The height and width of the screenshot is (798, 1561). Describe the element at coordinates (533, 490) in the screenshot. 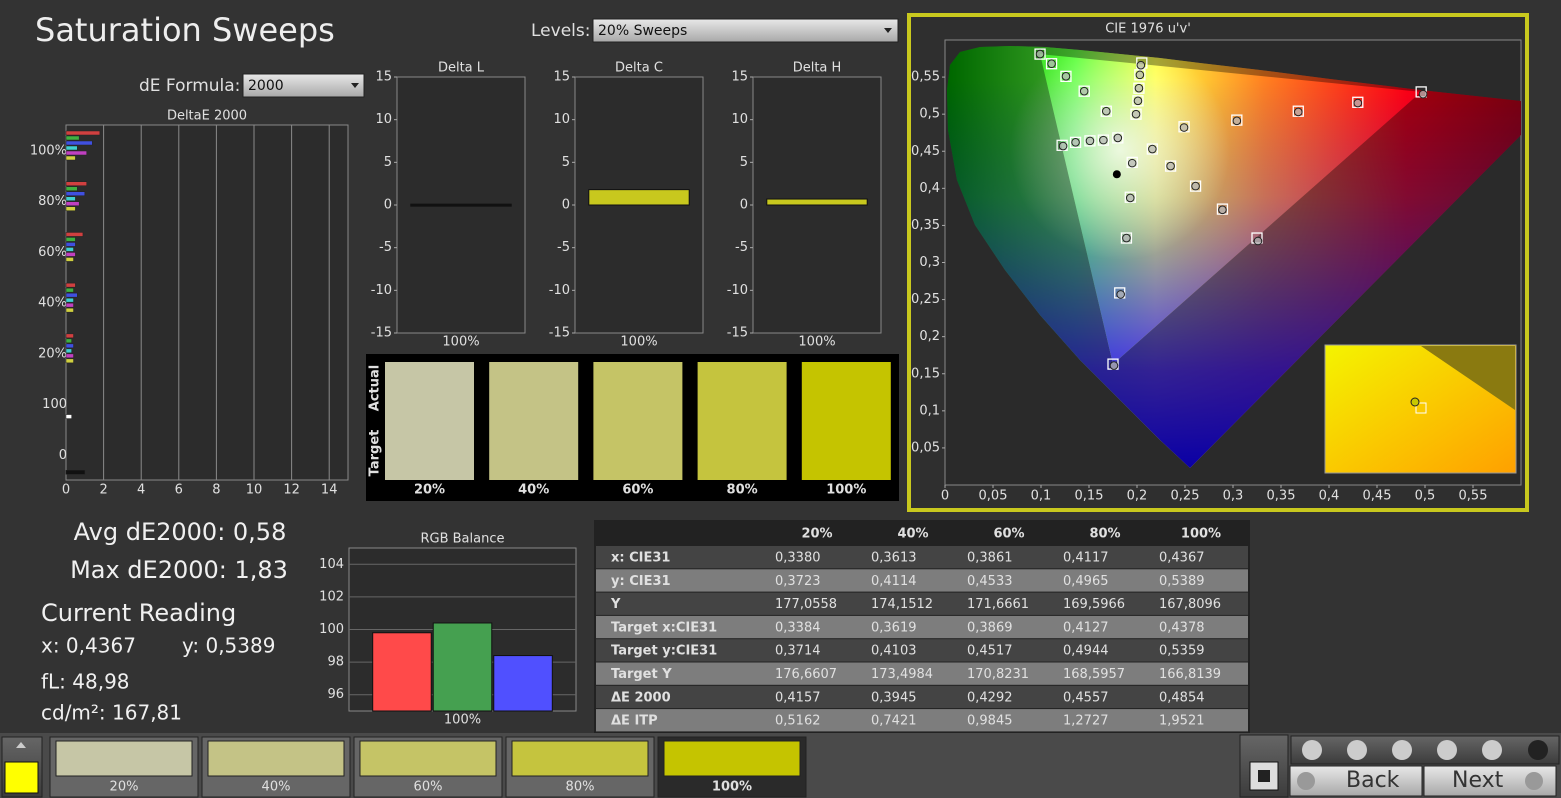

I see `swatch-label: 40%` at that location.